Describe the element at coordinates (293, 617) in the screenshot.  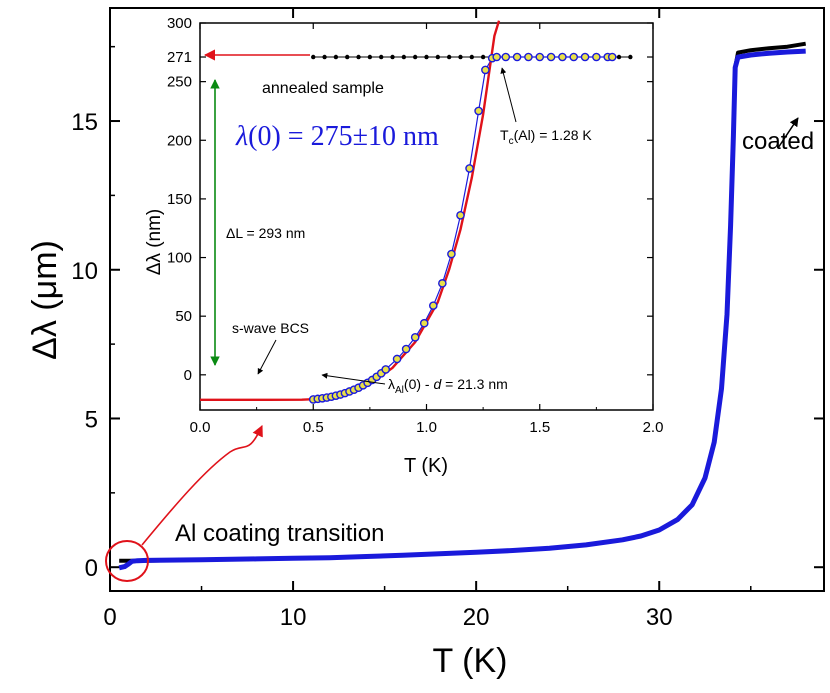
I see `main-x-tick-label: 10` at that location.